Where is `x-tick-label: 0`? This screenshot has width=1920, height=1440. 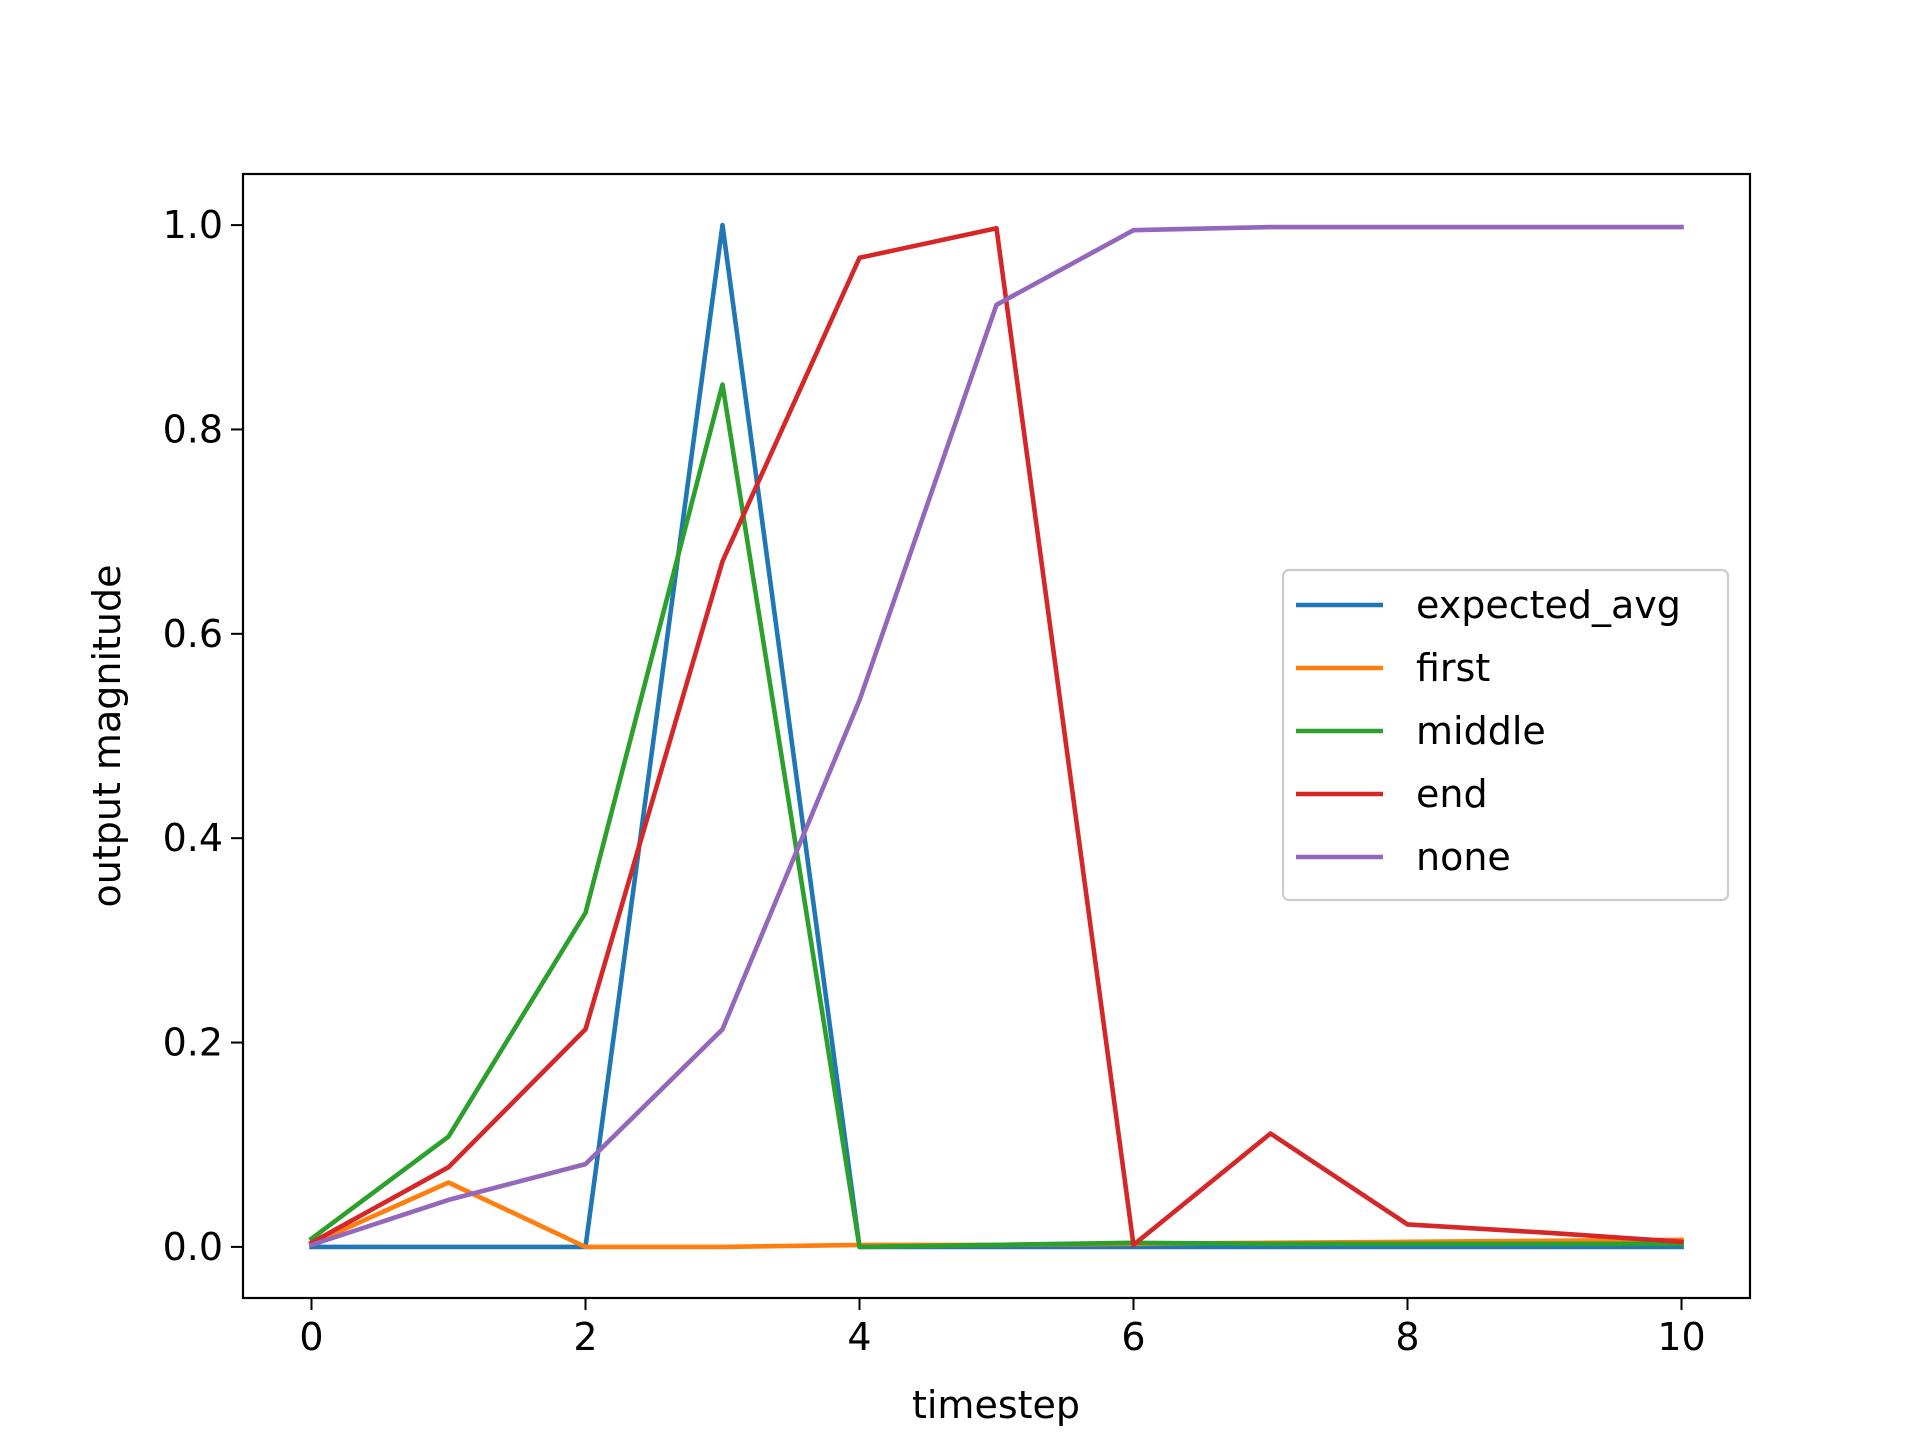 x-tick-label: 0 is located at coordinates (311, 1337).